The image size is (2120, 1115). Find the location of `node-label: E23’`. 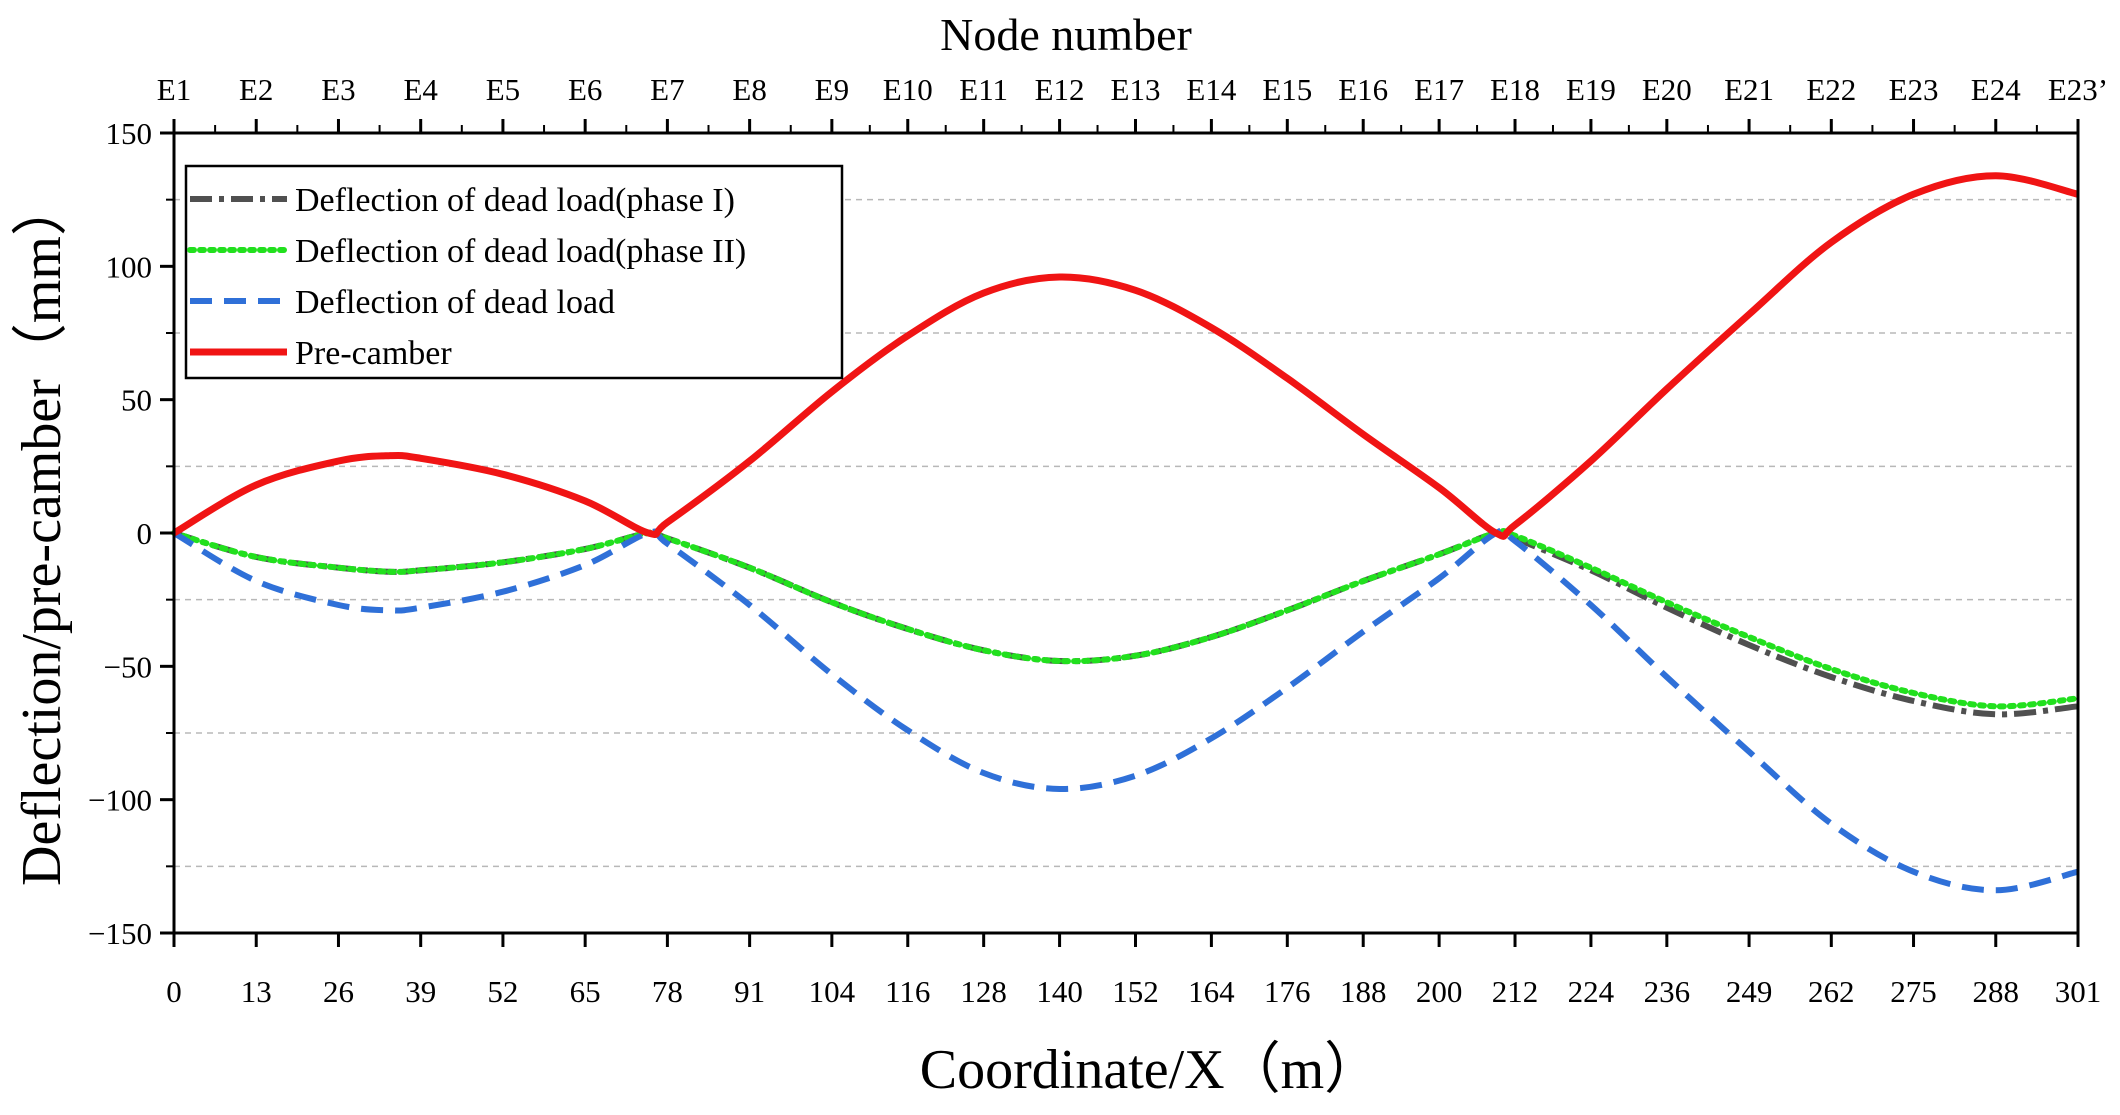

node-label: E23’ is located at coordinates (2078, 89).